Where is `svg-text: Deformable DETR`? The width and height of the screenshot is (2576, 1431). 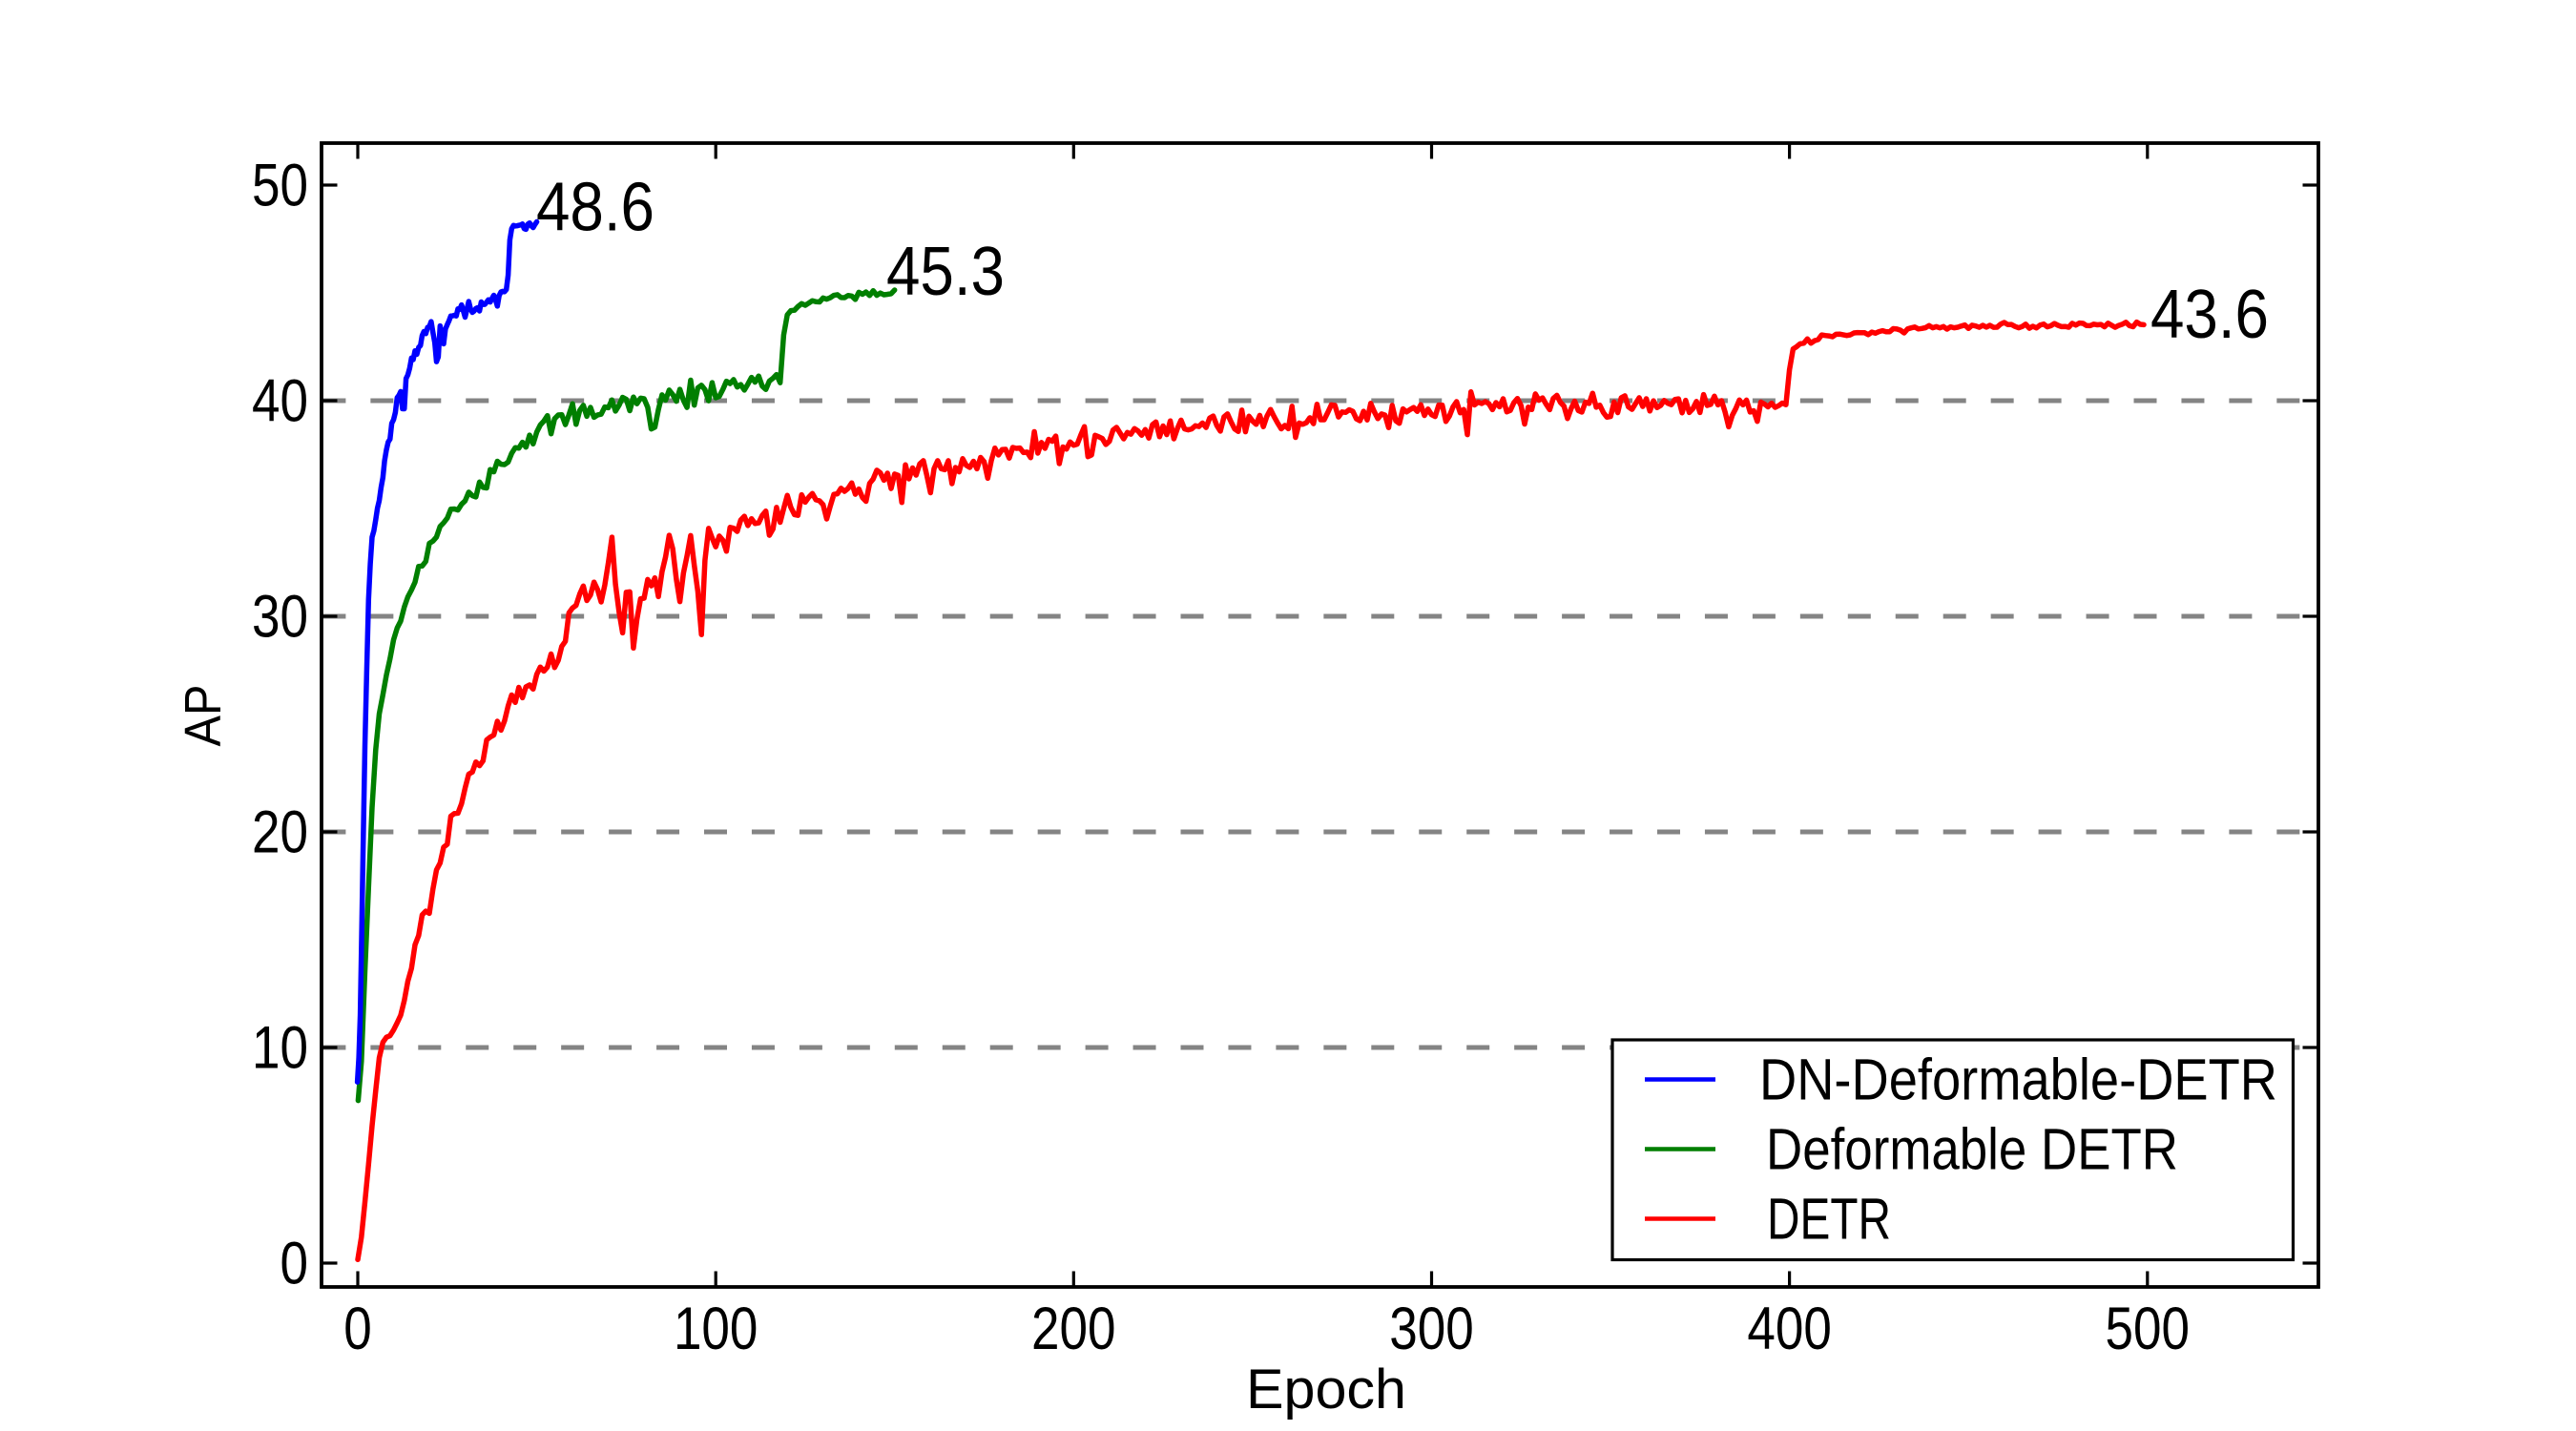
svg-text: Deformable DETR is located at coordinates (1972, 1149).